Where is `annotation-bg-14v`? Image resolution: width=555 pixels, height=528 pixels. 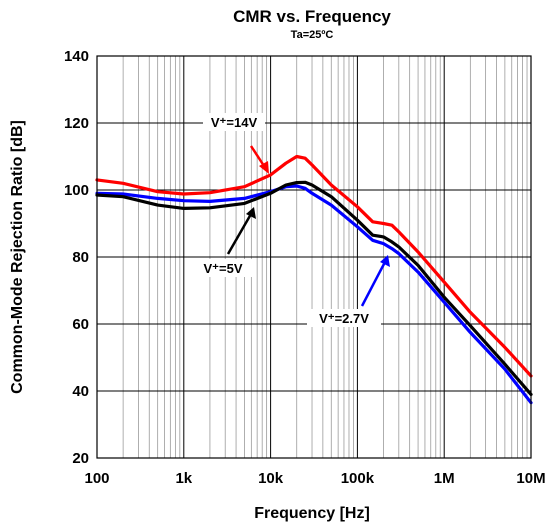
annotation-bg-14v is located at coordinates (234, 122).